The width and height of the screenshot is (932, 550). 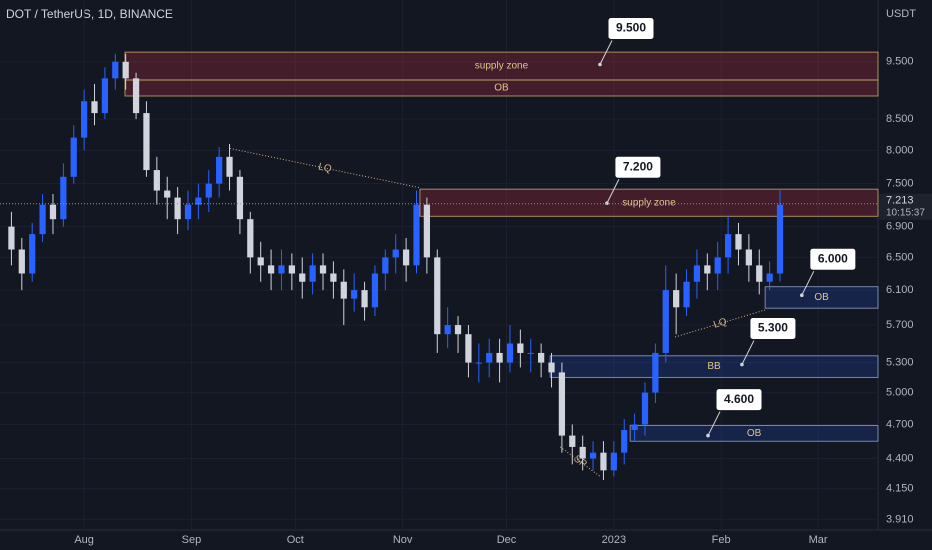 I want to click on y-tick-label: 6.100, so click(x=900, y=290).